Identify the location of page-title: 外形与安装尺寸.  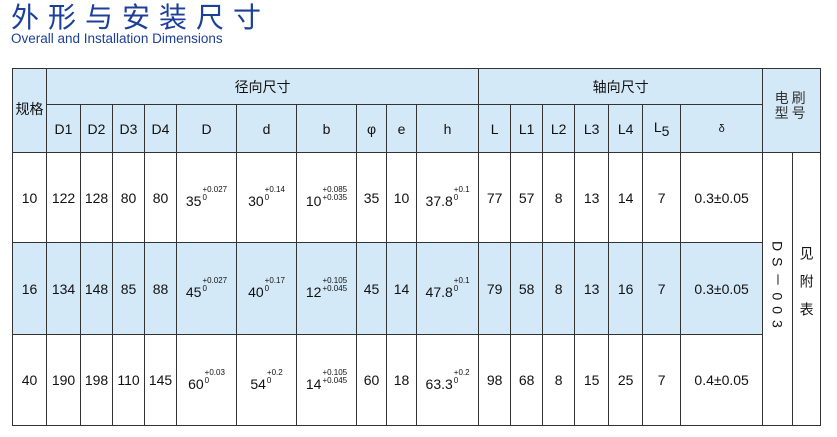
(141, 17).